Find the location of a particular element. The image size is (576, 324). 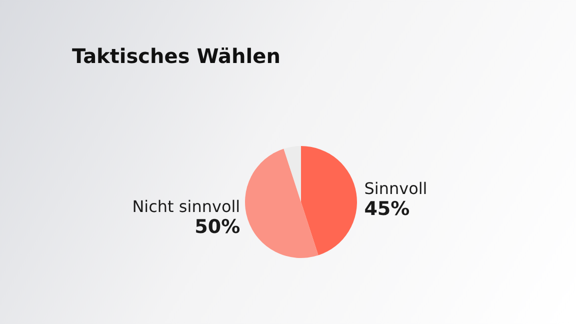

data-label: 45% is located at coordinates (387, 209).